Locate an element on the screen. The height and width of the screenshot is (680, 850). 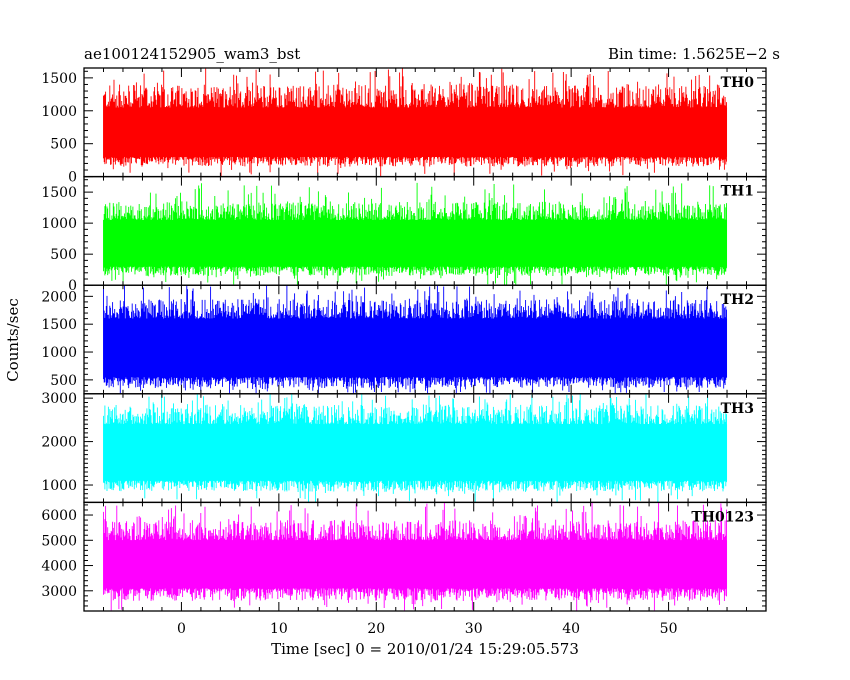
x-tick-label-40: 40 is located at coordinates (571, 629).